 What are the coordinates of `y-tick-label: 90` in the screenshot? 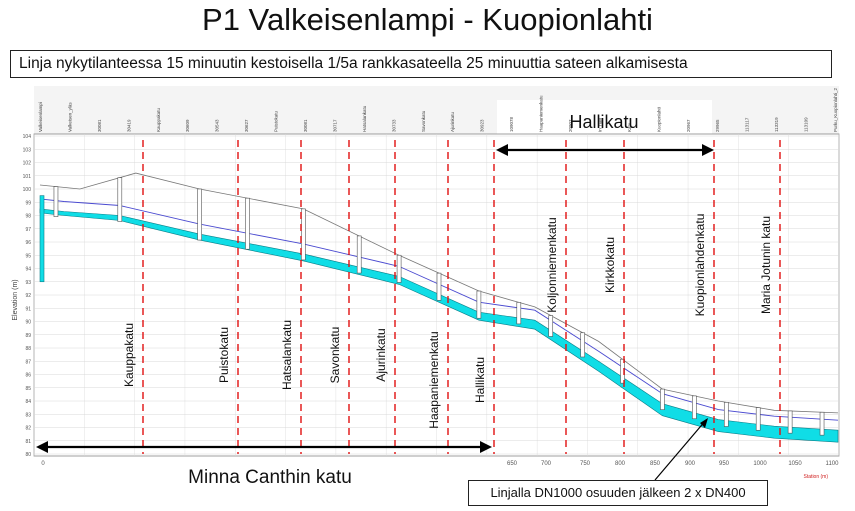 It's located at (28, 323).